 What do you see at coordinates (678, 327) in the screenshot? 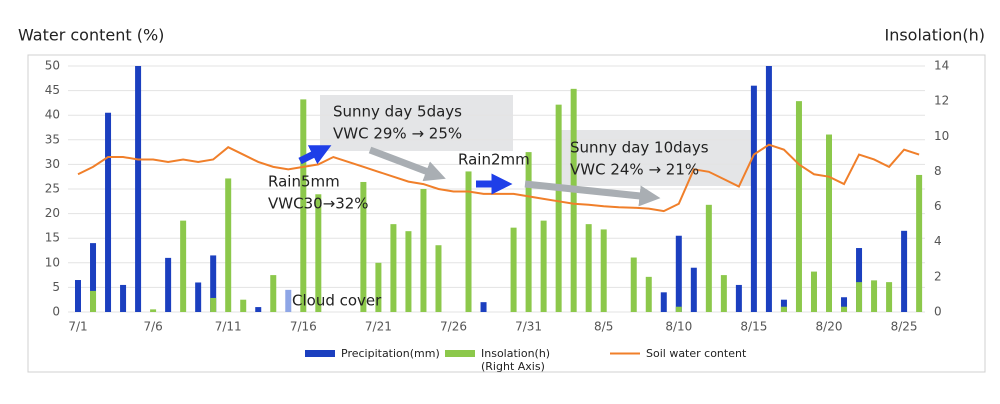
I see `x-tick-label: 8/10` at bounding box center [678, 327].